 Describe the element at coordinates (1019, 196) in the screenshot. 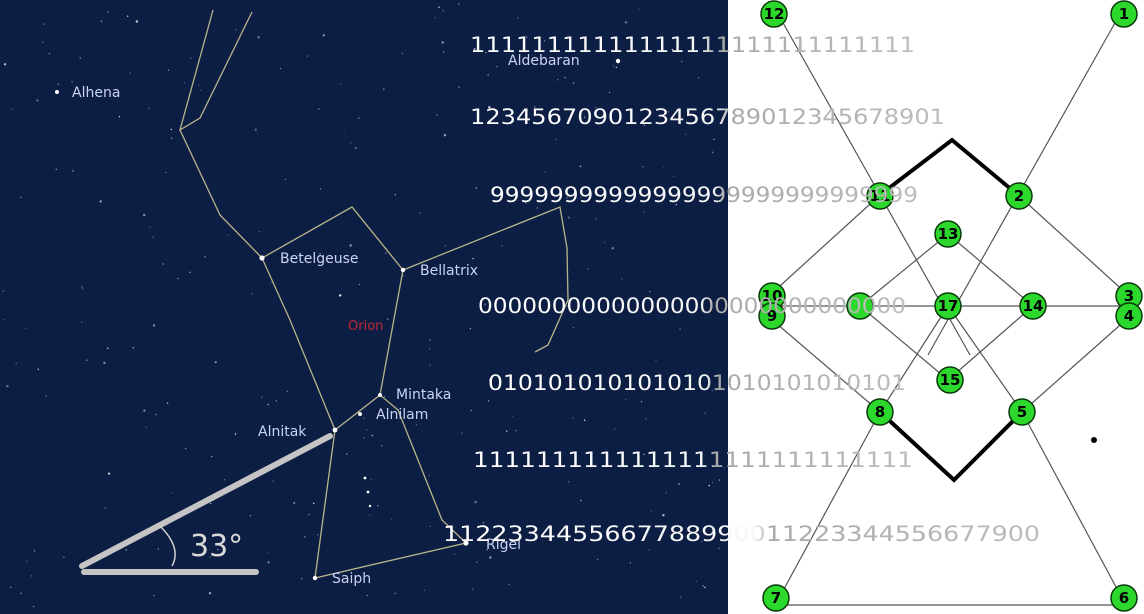

I see `graph-node-label: 2` at that location.